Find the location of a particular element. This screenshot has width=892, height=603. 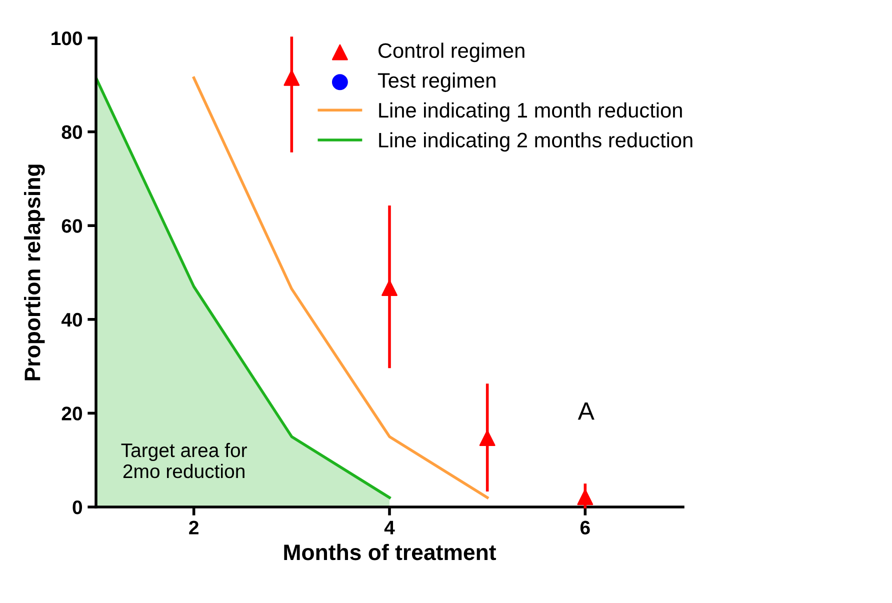

y-tick-label: 40 is located at coordinates (71, 319).